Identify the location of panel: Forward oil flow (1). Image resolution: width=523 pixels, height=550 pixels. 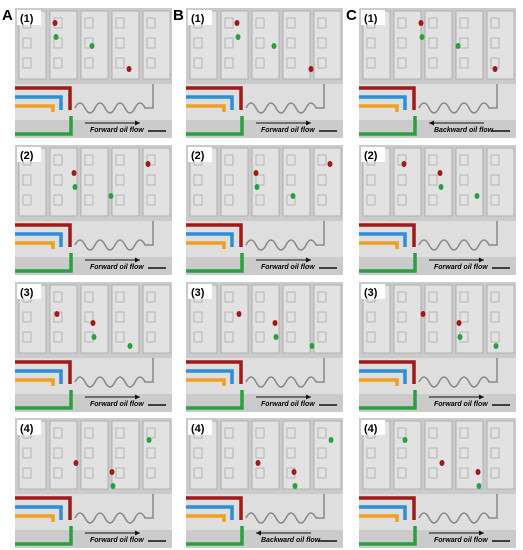
(93, 73).